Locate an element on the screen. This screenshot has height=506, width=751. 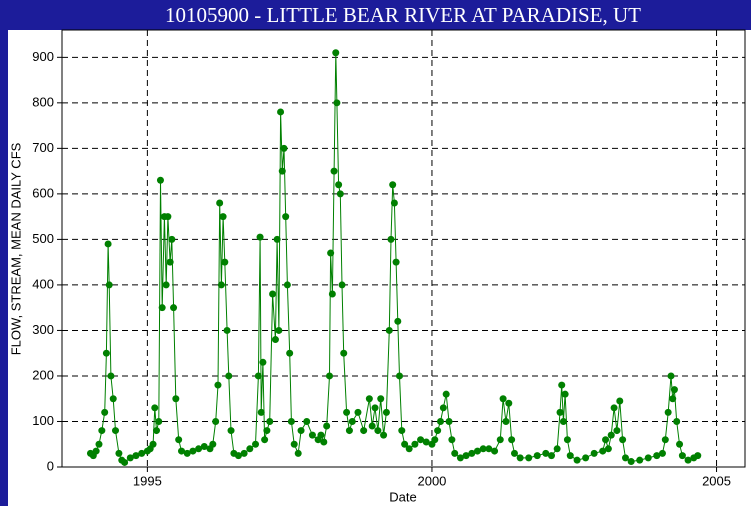
y-tick-label: 200 is located at coordinates (43, 374).